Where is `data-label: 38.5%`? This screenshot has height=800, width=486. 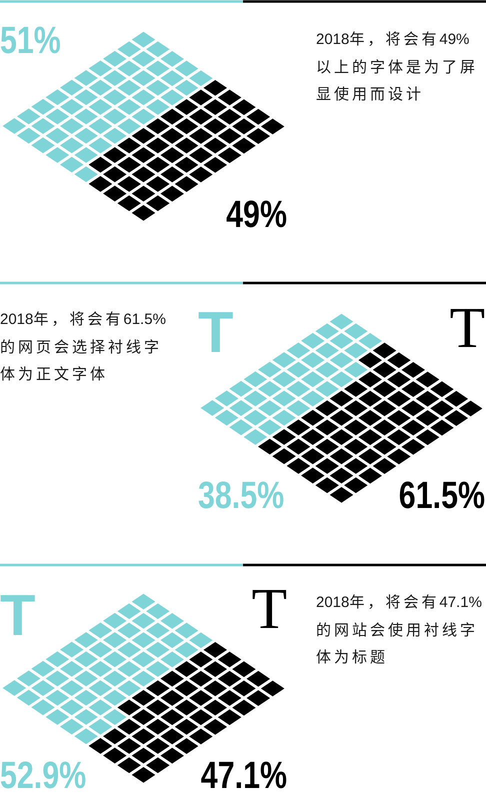 data-label: 38.5% is located at coordinates (241, 495).